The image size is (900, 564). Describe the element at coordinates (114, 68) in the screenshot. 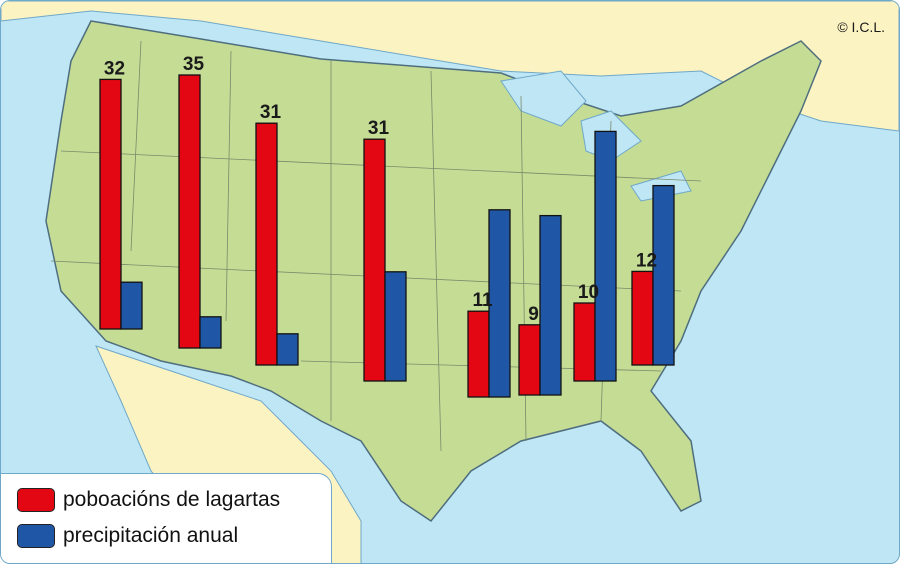

I see `population-value-label: 32` at that location.